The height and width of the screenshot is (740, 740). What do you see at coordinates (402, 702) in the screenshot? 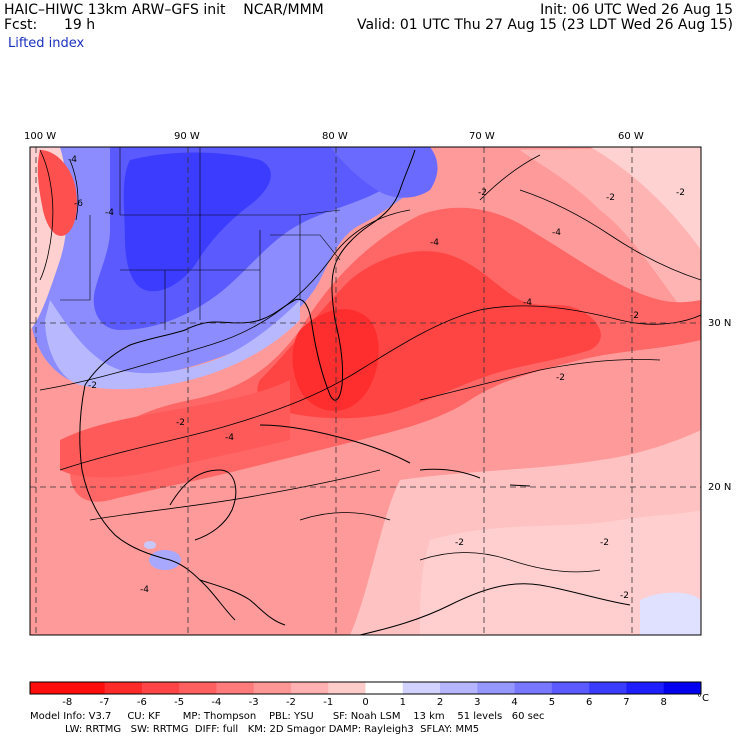
I see `scale-tick-label: 1` at bounding box center [402, 702].